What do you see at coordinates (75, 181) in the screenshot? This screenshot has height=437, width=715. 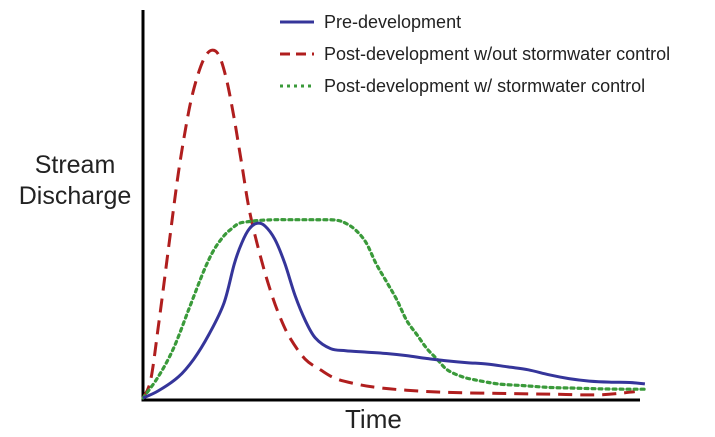 I see `y-axis-label: Stream Discharge` at bounding box center [75, 181].